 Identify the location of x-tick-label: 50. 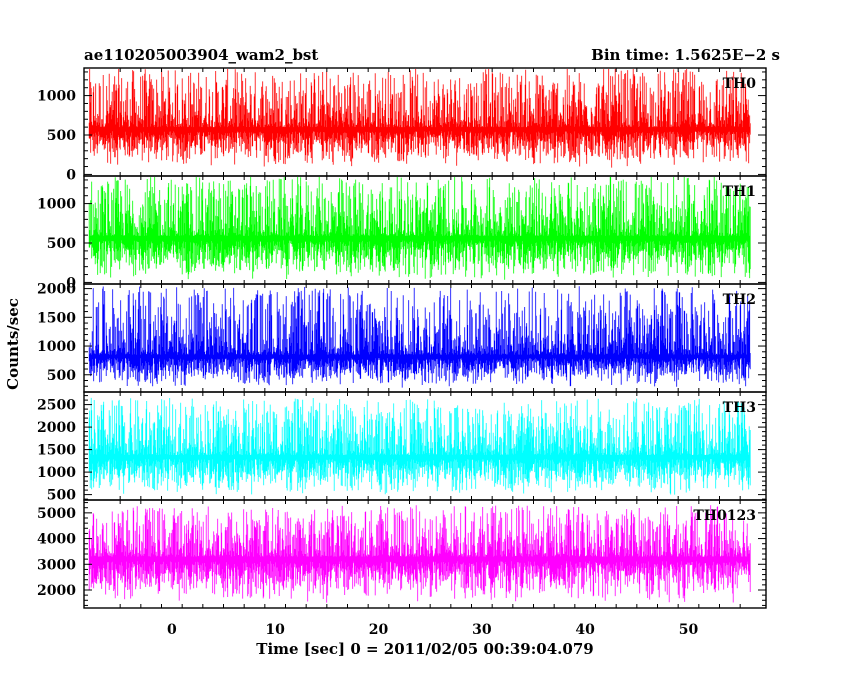
(689, 630).